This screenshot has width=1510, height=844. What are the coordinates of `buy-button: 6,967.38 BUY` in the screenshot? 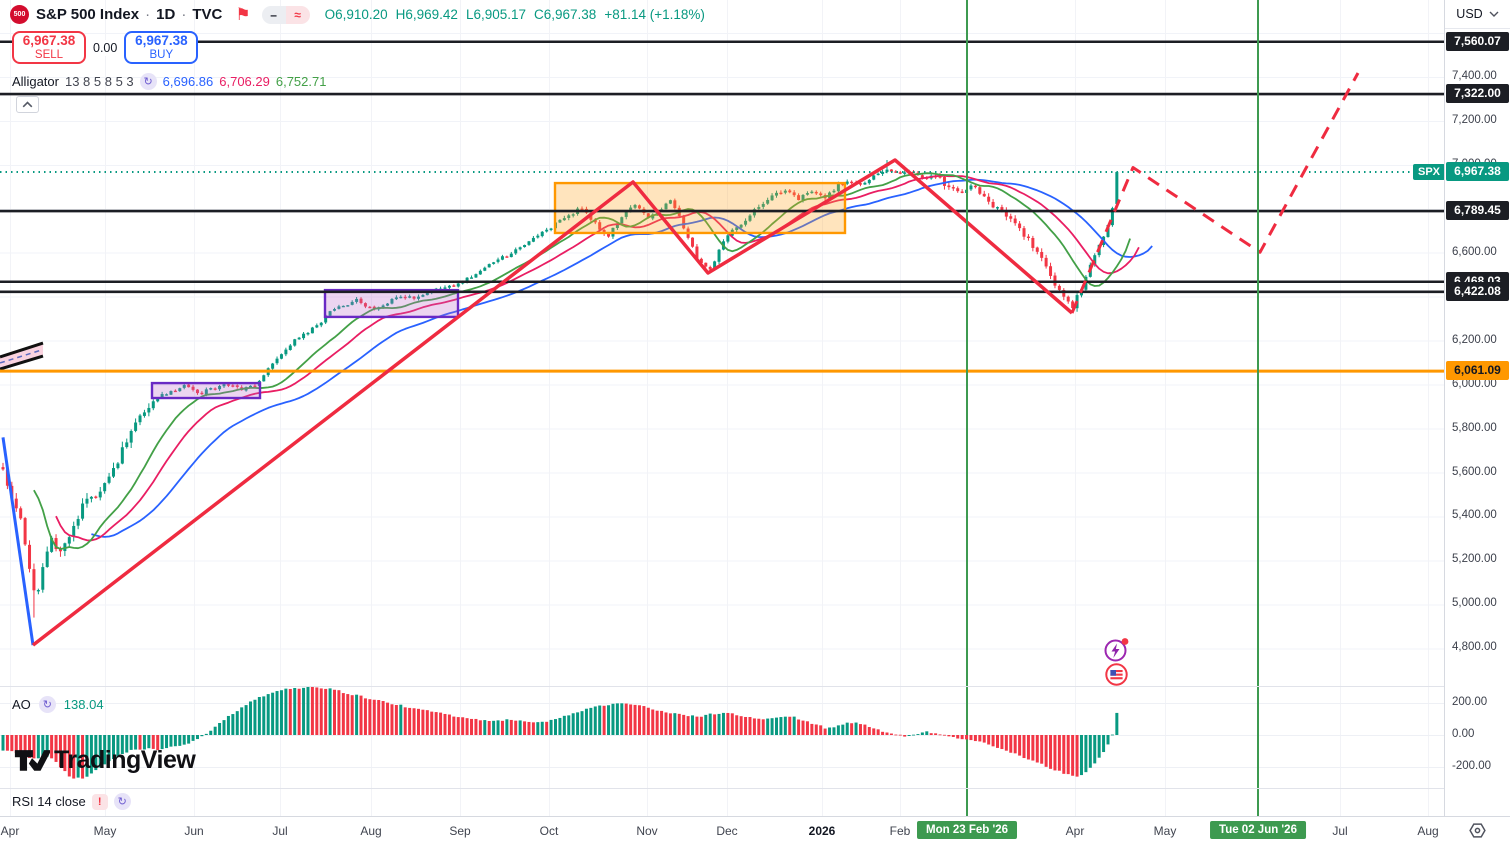 It's located at (161, 47).